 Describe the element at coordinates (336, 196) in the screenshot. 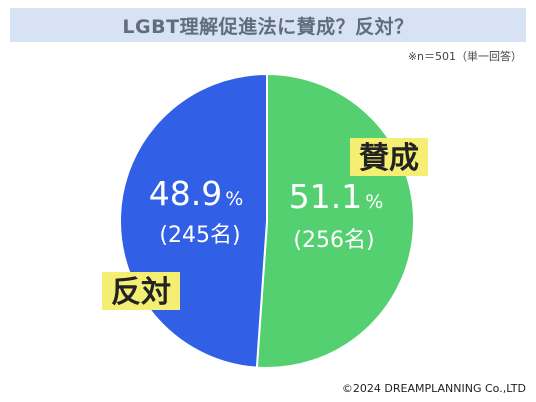

I see `slice-percent-agree: 51.1%` at that location.